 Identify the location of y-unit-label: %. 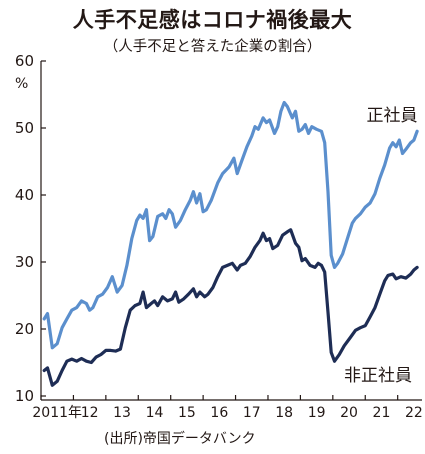
(21, 84).